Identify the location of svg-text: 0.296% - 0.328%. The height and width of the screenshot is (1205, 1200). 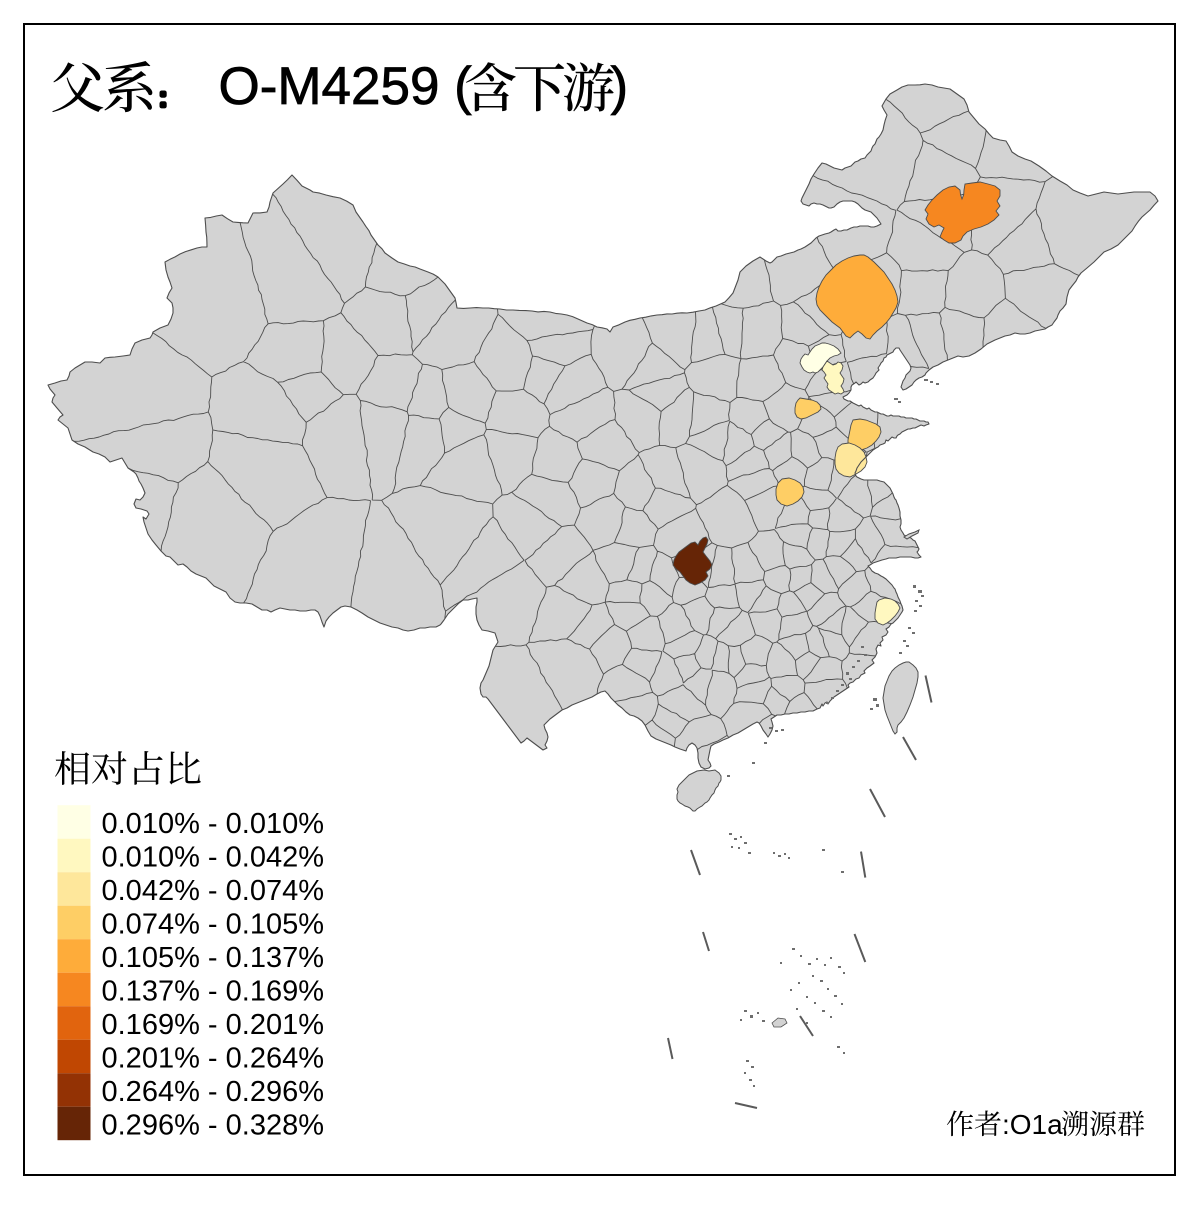
(213, 1126).